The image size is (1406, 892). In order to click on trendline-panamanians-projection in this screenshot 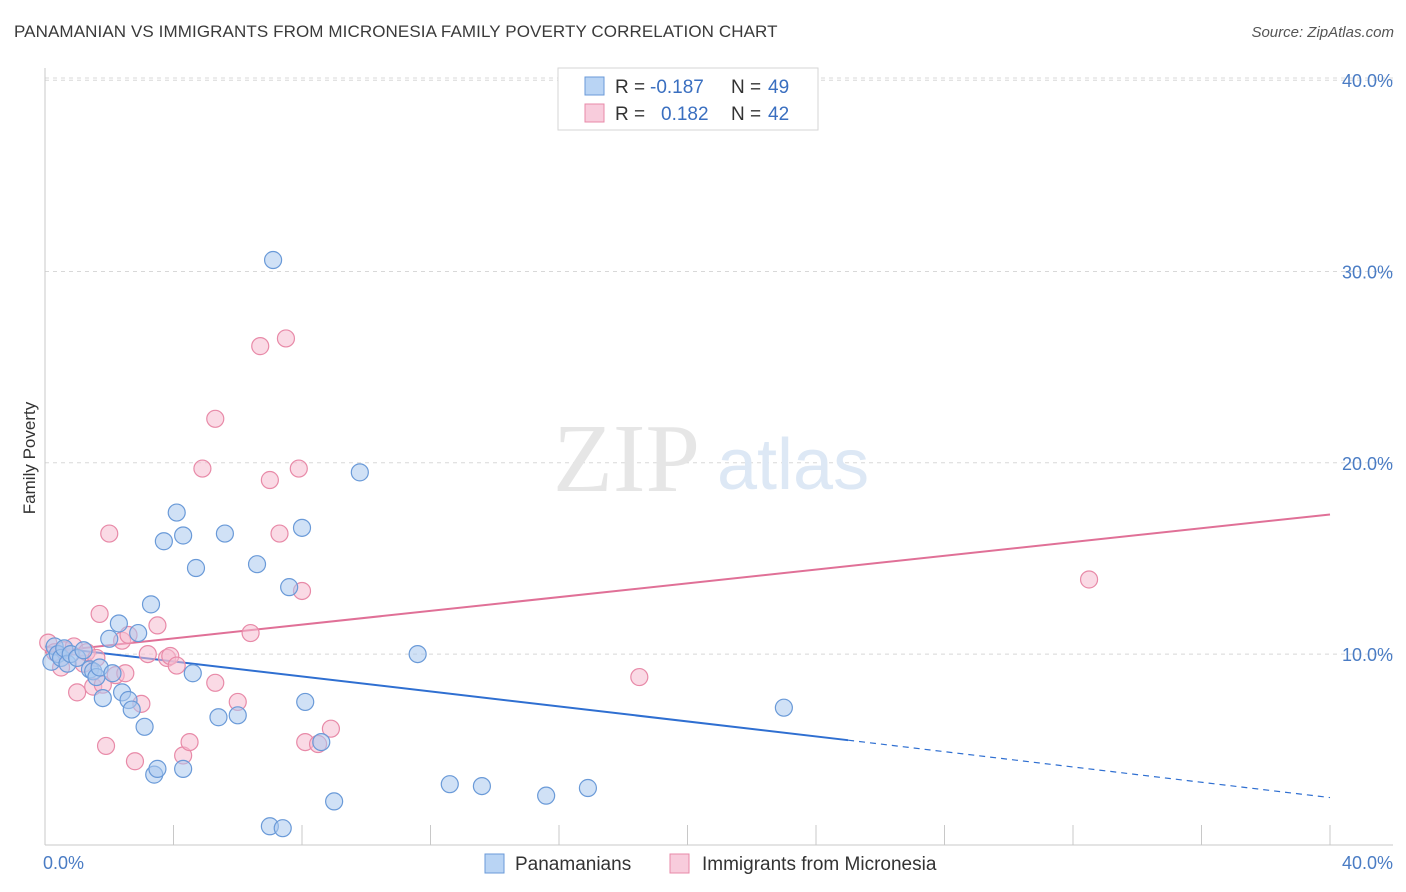, I will do `click(1089, 769)`.